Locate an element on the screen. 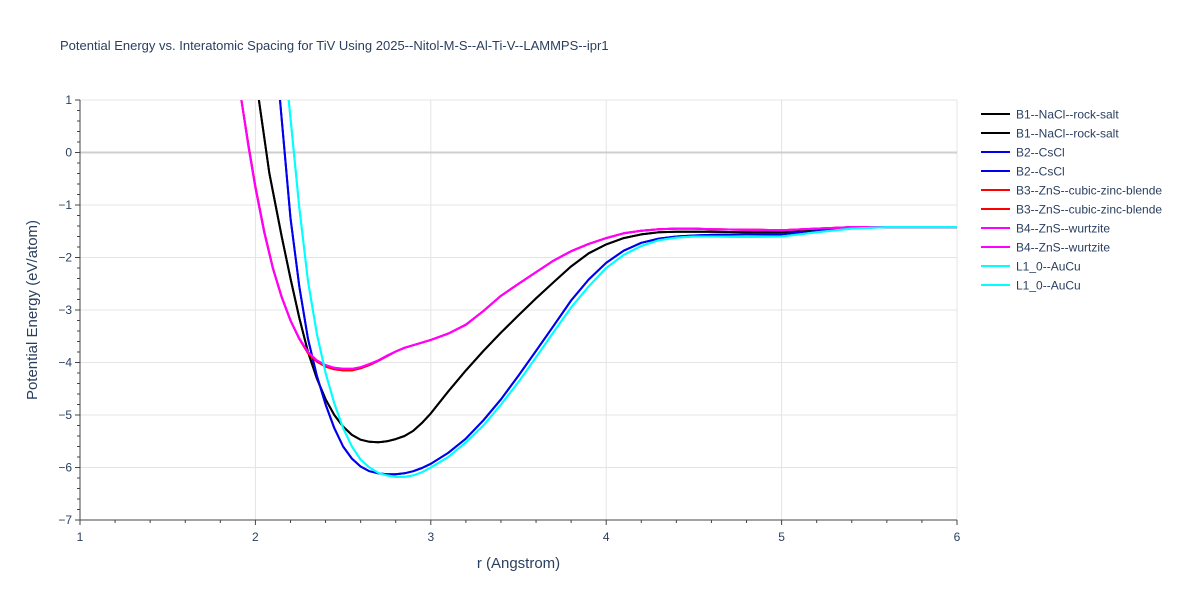  y-tick-label: 1 is located at coordinates (68, 100).